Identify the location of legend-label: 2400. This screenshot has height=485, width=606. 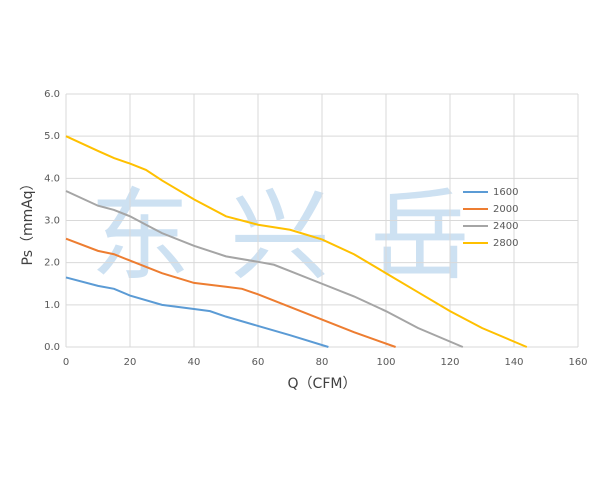
(505, 226).